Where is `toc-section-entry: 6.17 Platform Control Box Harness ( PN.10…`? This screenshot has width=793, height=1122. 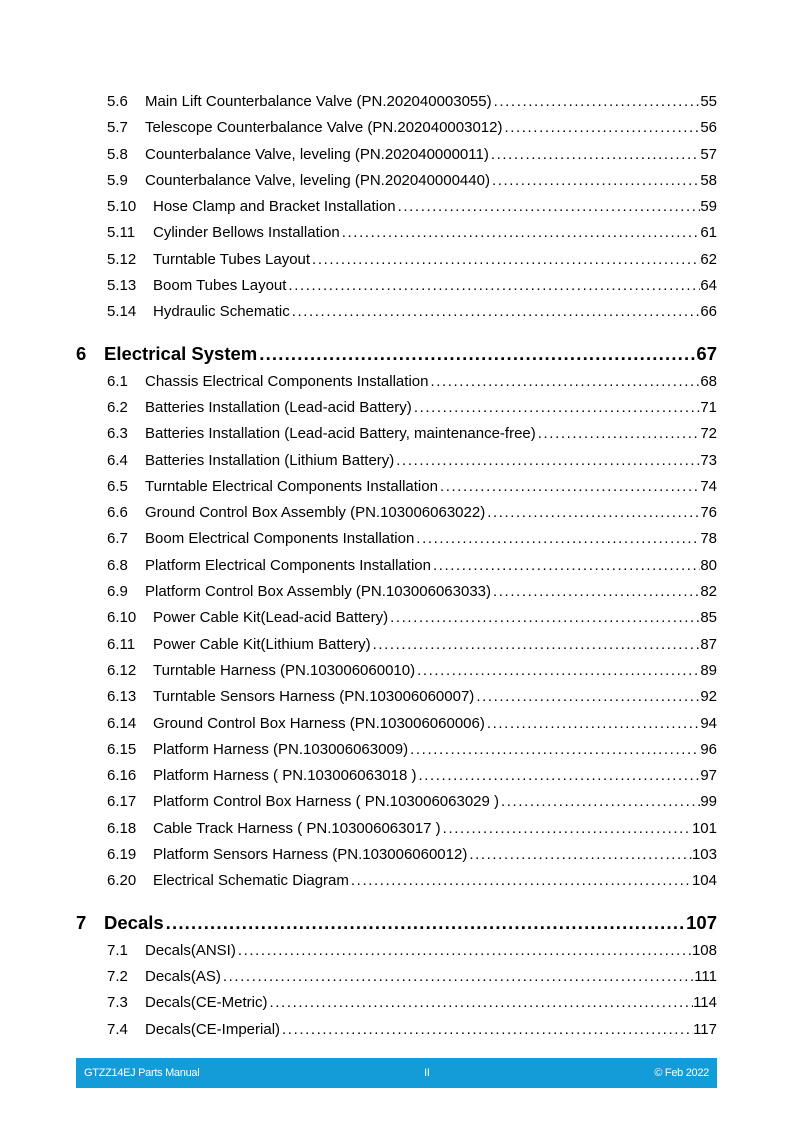 toc-section-entry: 6.17 Platform Control Box Harness ( PN.10… is located at coordinates (358, 802).